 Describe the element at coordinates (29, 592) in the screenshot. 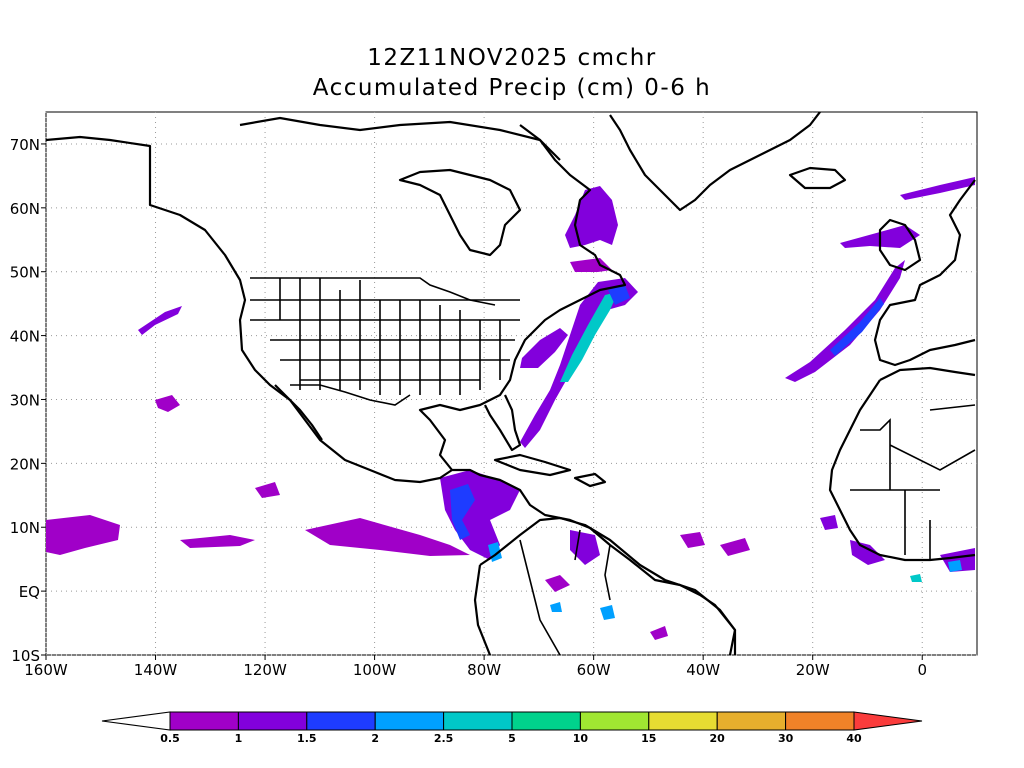

I see `tick-label-lat: EQ` at that location.